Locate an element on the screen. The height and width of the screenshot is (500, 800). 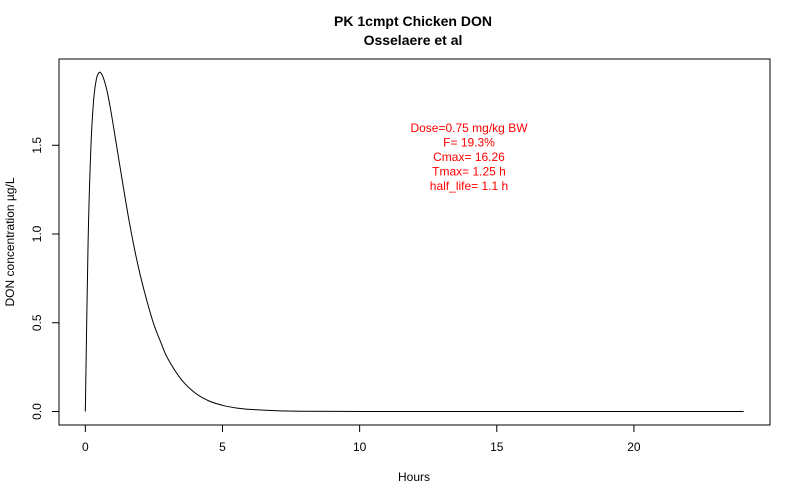
x-tick-label: 10 is located at coordinates (360, 447).